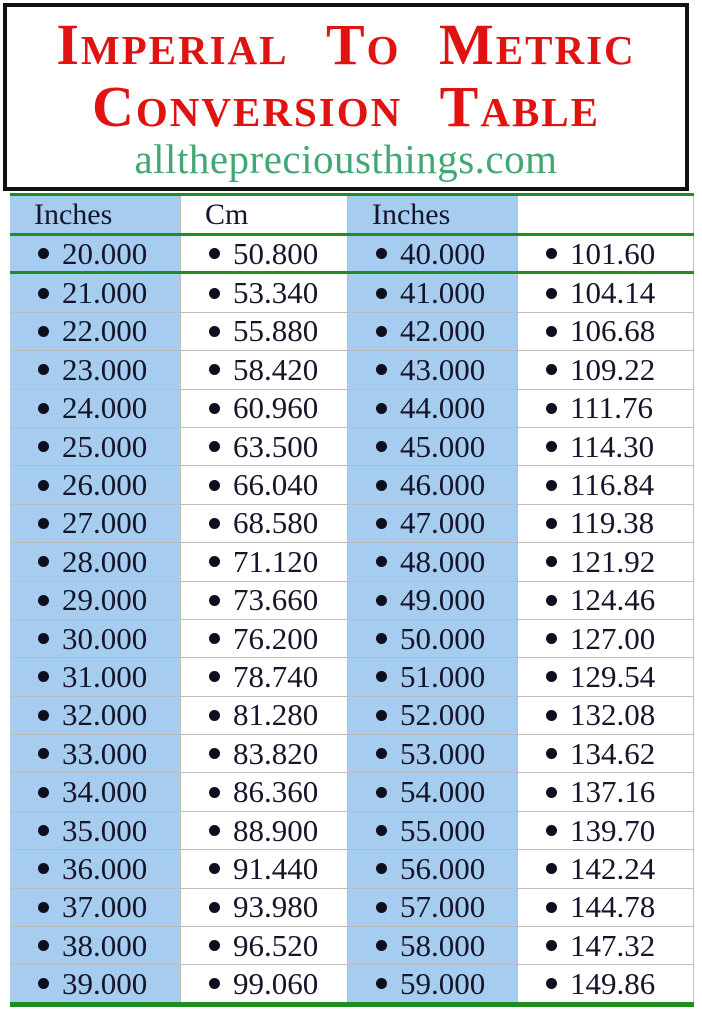  What do you see at coordinates (432, 677) in the screenshot?
I see `cell-inches: 51.000` at bounding box center [432, 677].